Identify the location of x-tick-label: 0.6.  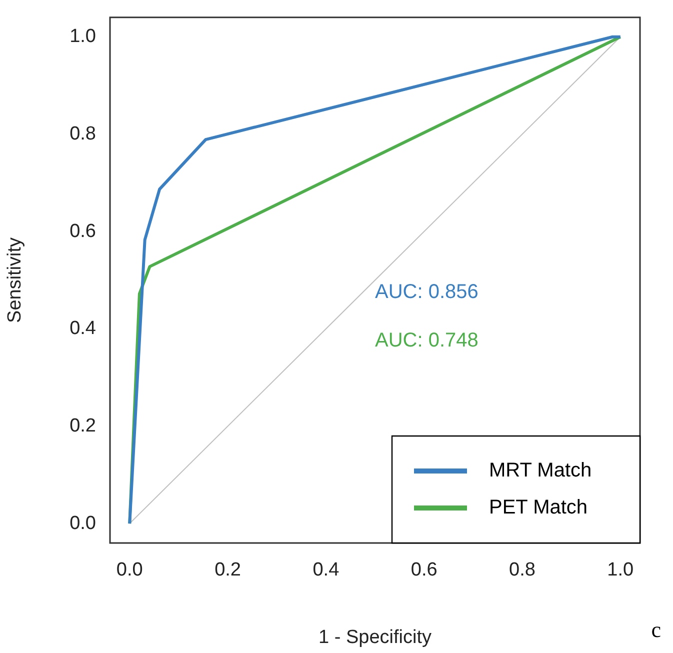
(424, 570).